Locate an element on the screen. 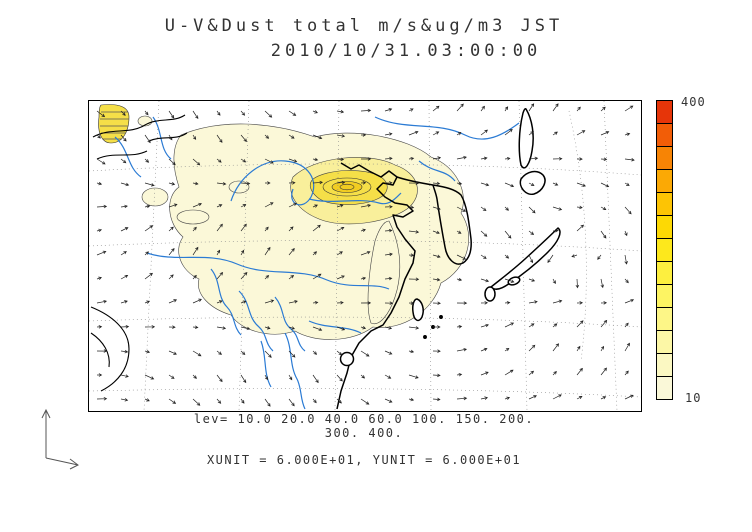 This screenshot has height=532, width=752. plot-title: U-V&Dust total m/s&ug/m3 JST is located at coordinates (364, 26).